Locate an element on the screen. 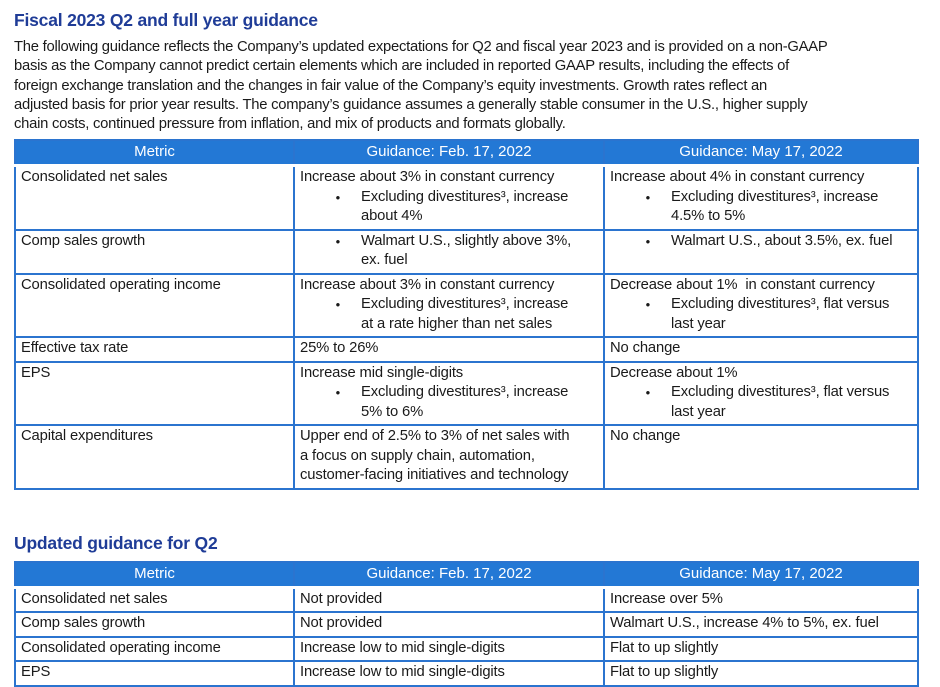 This screenshot has width=940, height=687. guidance-line-text: 25% to 26% is located at coordinates (339, 348).